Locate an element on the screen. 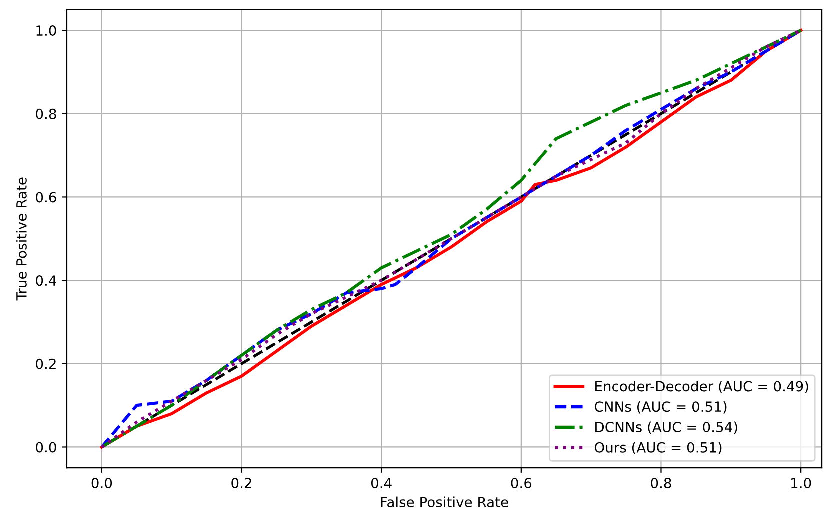 The height and width of the screenshot is (511, 827). x-axis-title: False Positive Rate is located at coordinates (444, 502).